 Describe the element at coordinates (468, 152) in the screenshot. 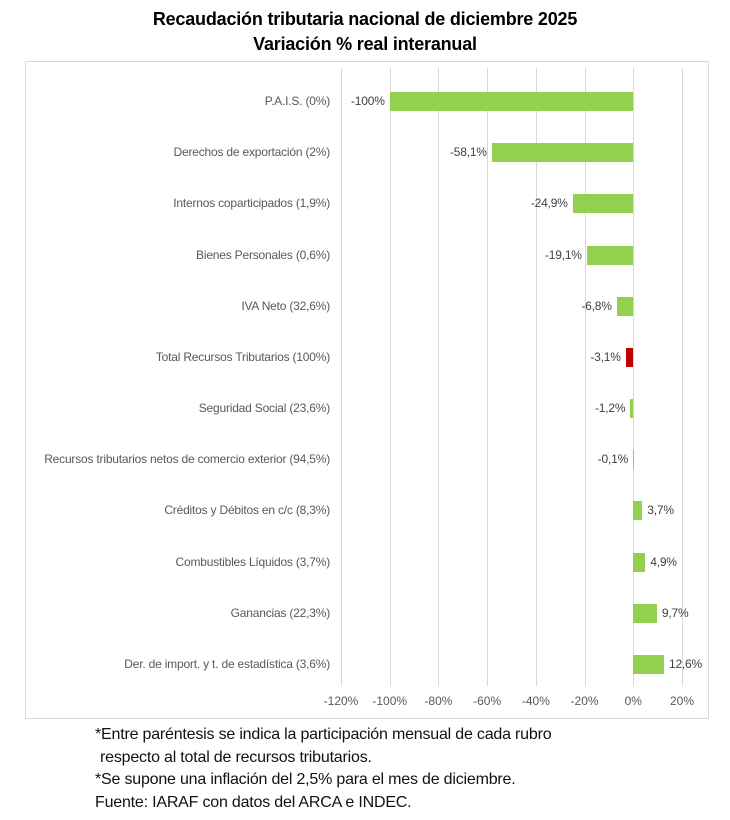

I see `bar-value-label: -58,1%` at that location.